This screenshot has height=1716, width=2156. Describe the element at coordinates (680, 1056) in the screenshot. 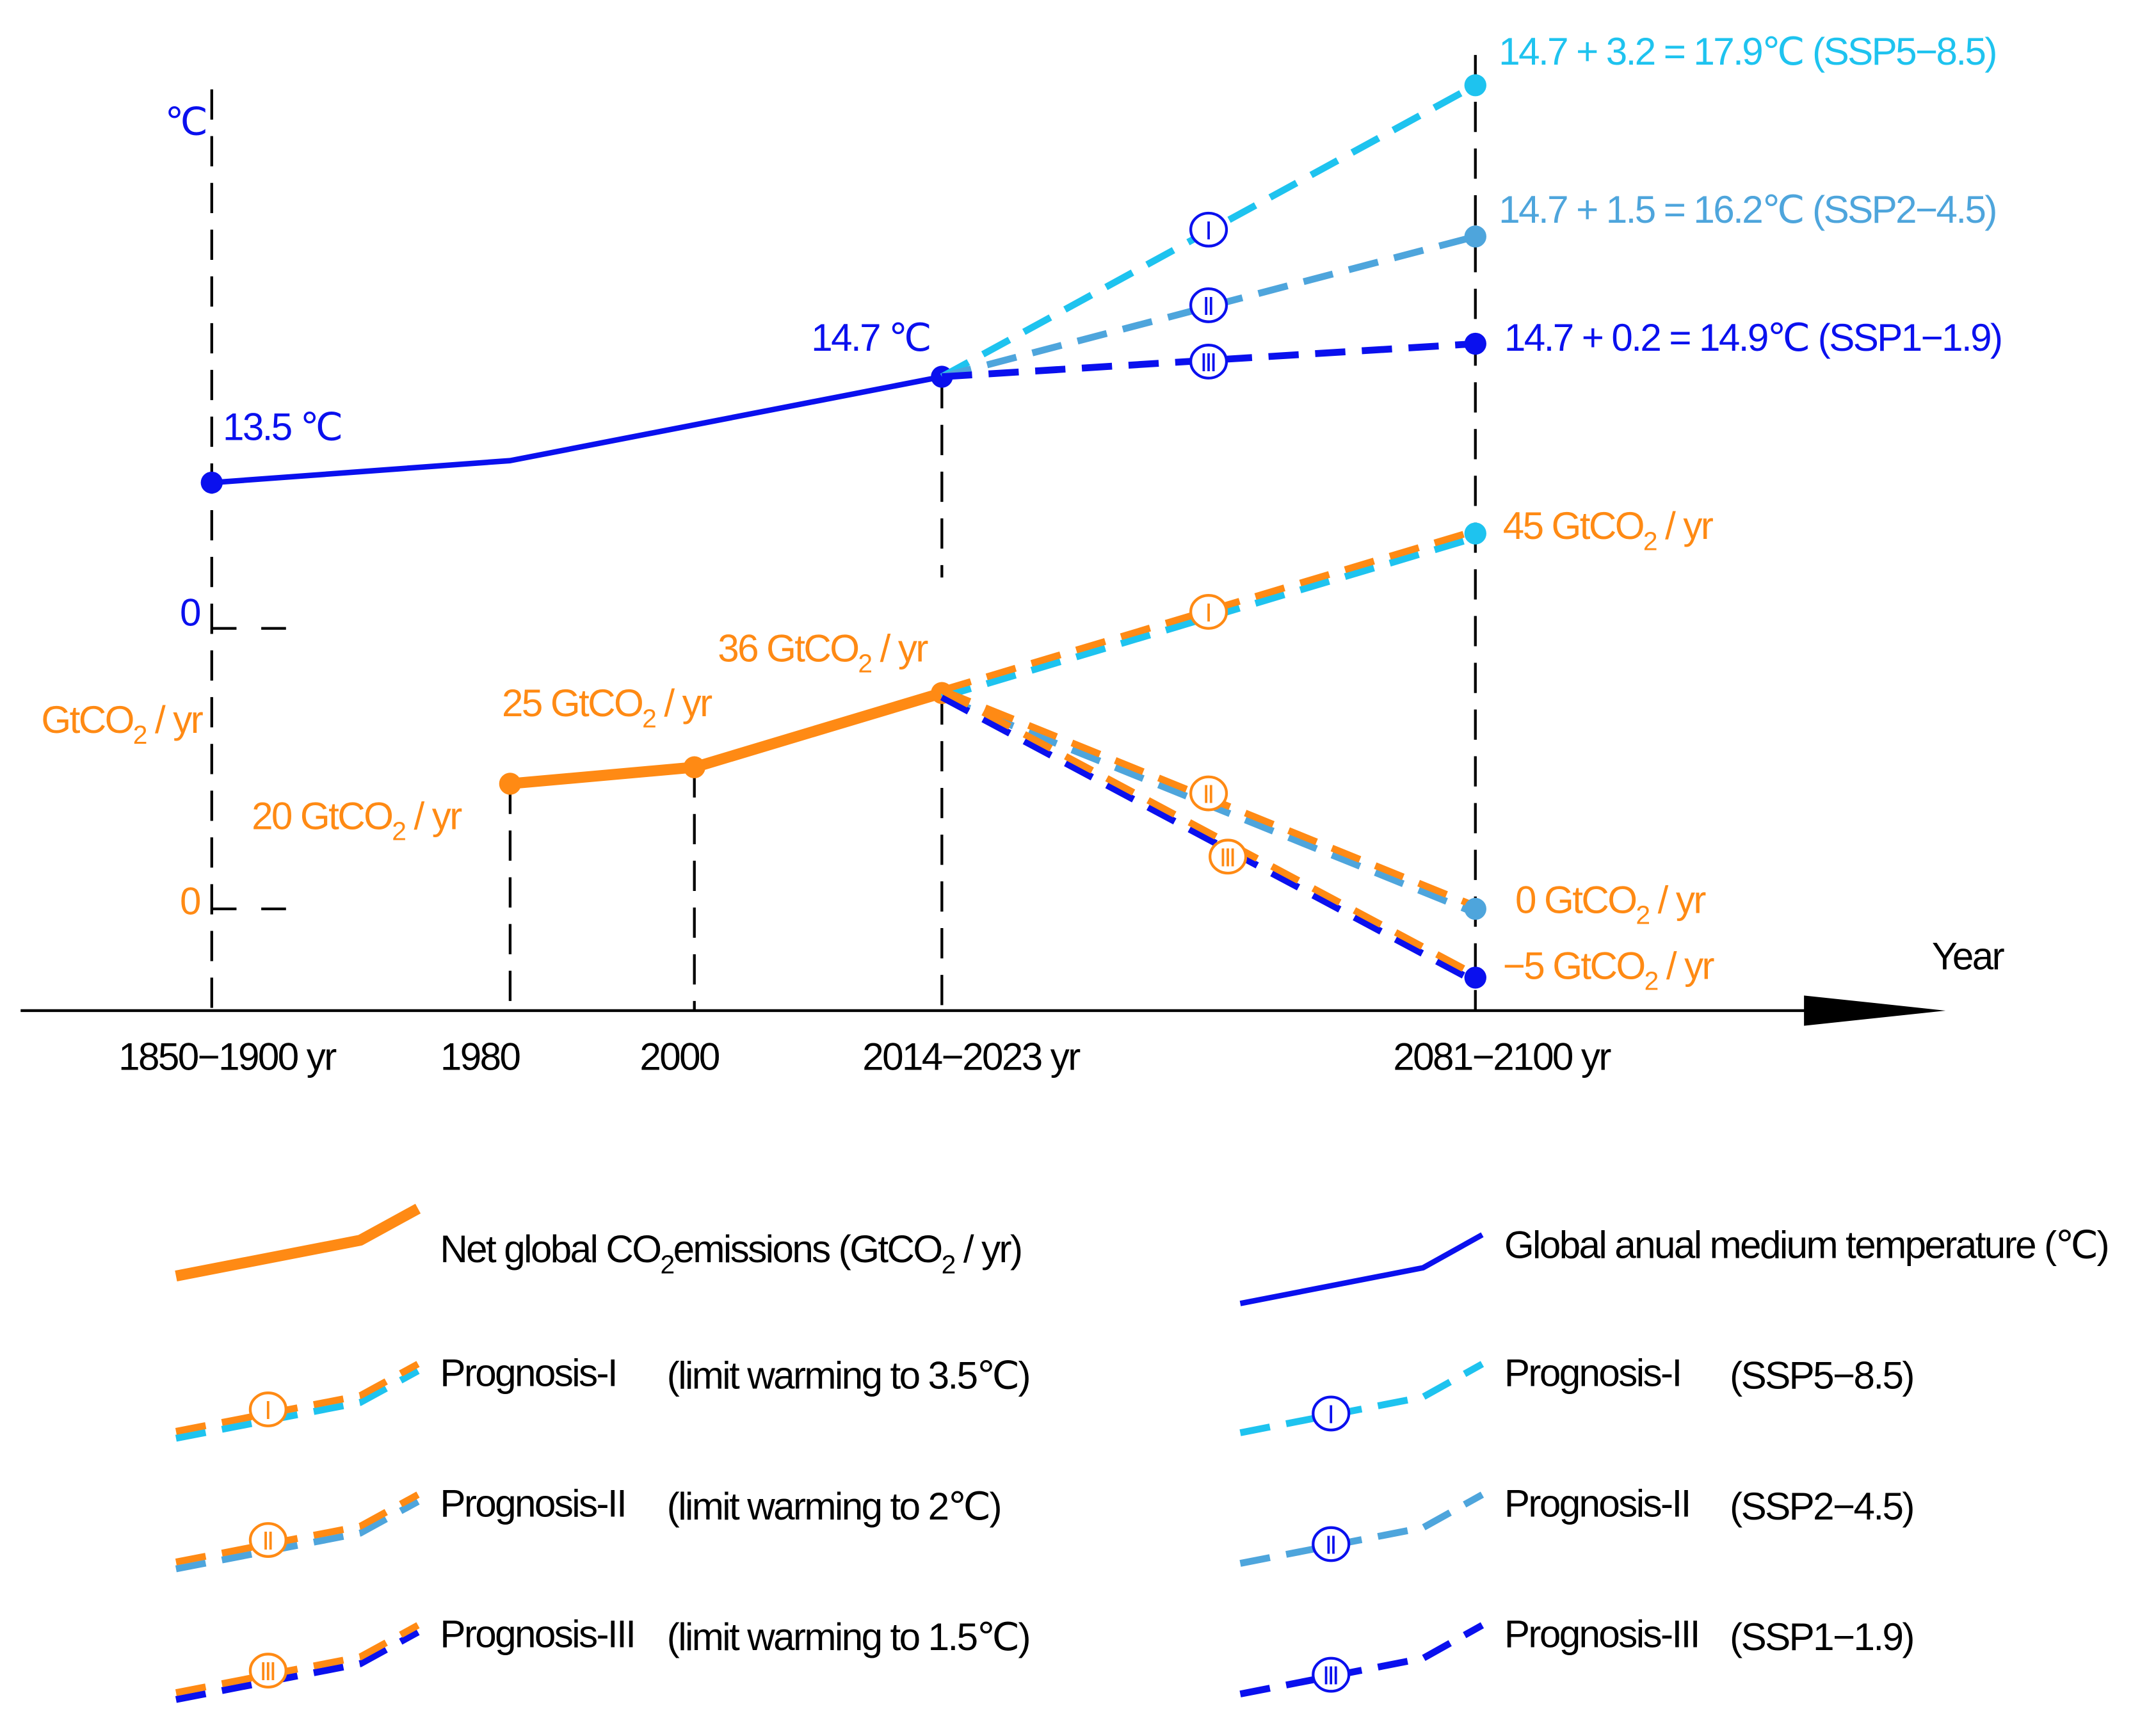

I see `x-tick-label: 2000` at that location.